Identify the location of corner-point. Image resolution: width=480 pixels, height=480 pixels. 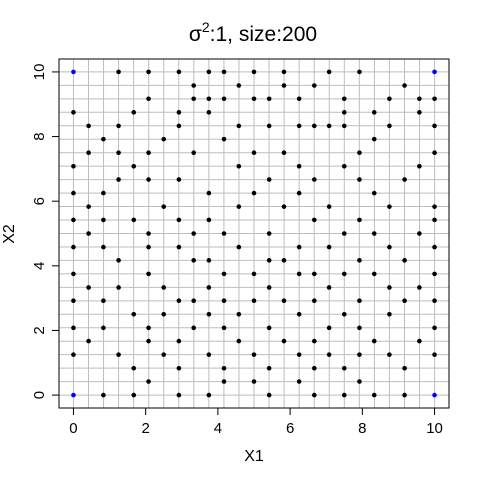
(73, 395).